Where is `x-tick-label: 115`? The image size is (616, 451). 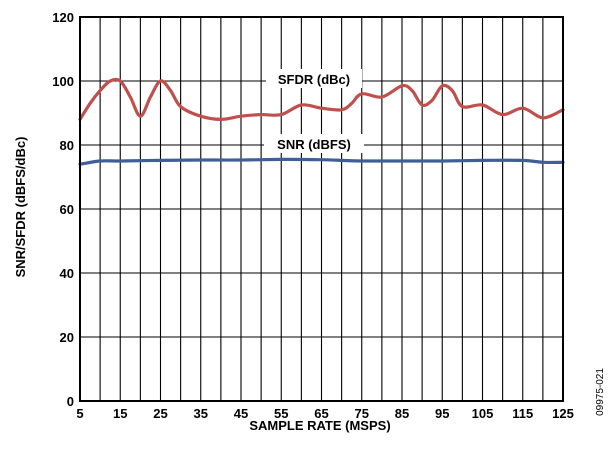
x-tick-label: 115 is located at coordinates (522, 413).